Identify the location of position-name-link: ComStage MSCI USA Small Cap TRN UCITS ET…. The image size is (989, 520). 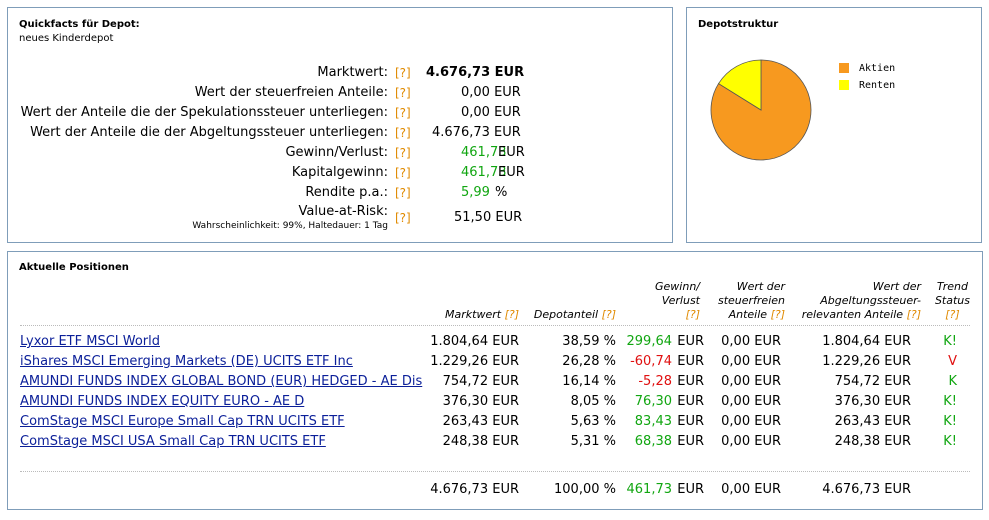
(173, 441).